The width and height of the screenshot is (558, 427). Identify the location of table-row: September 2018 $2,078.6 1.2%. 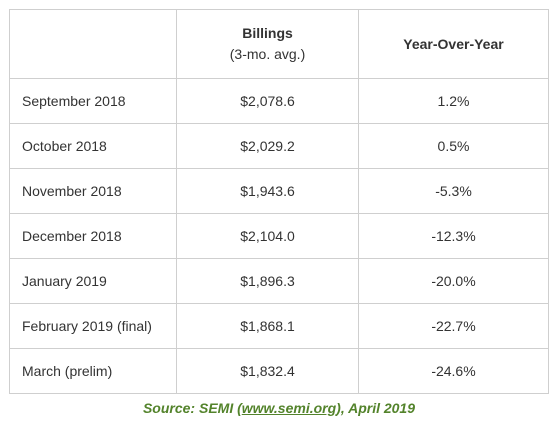
(279, 101).